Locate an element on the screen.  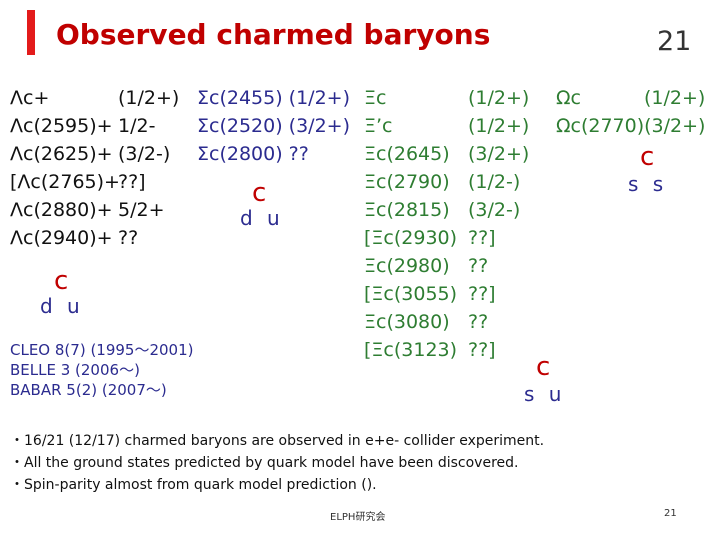
omega-jp: (1/2+) is located at coordinates (675, 98).